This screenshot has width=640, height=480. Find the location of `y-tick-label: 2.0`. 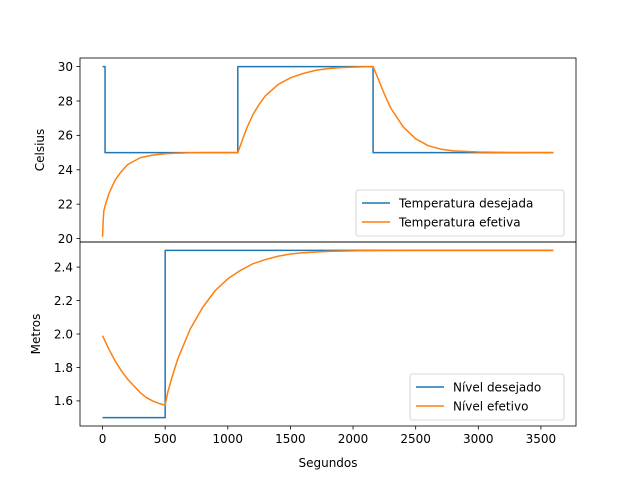

y-tick-label: 2.0 is located at coordinates (63, 334).